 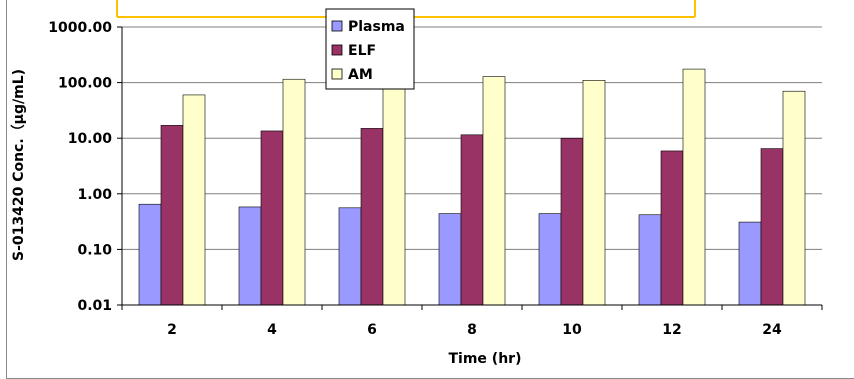 I want to click on y-tick-label: 0.10, so click(x=94, y=250).